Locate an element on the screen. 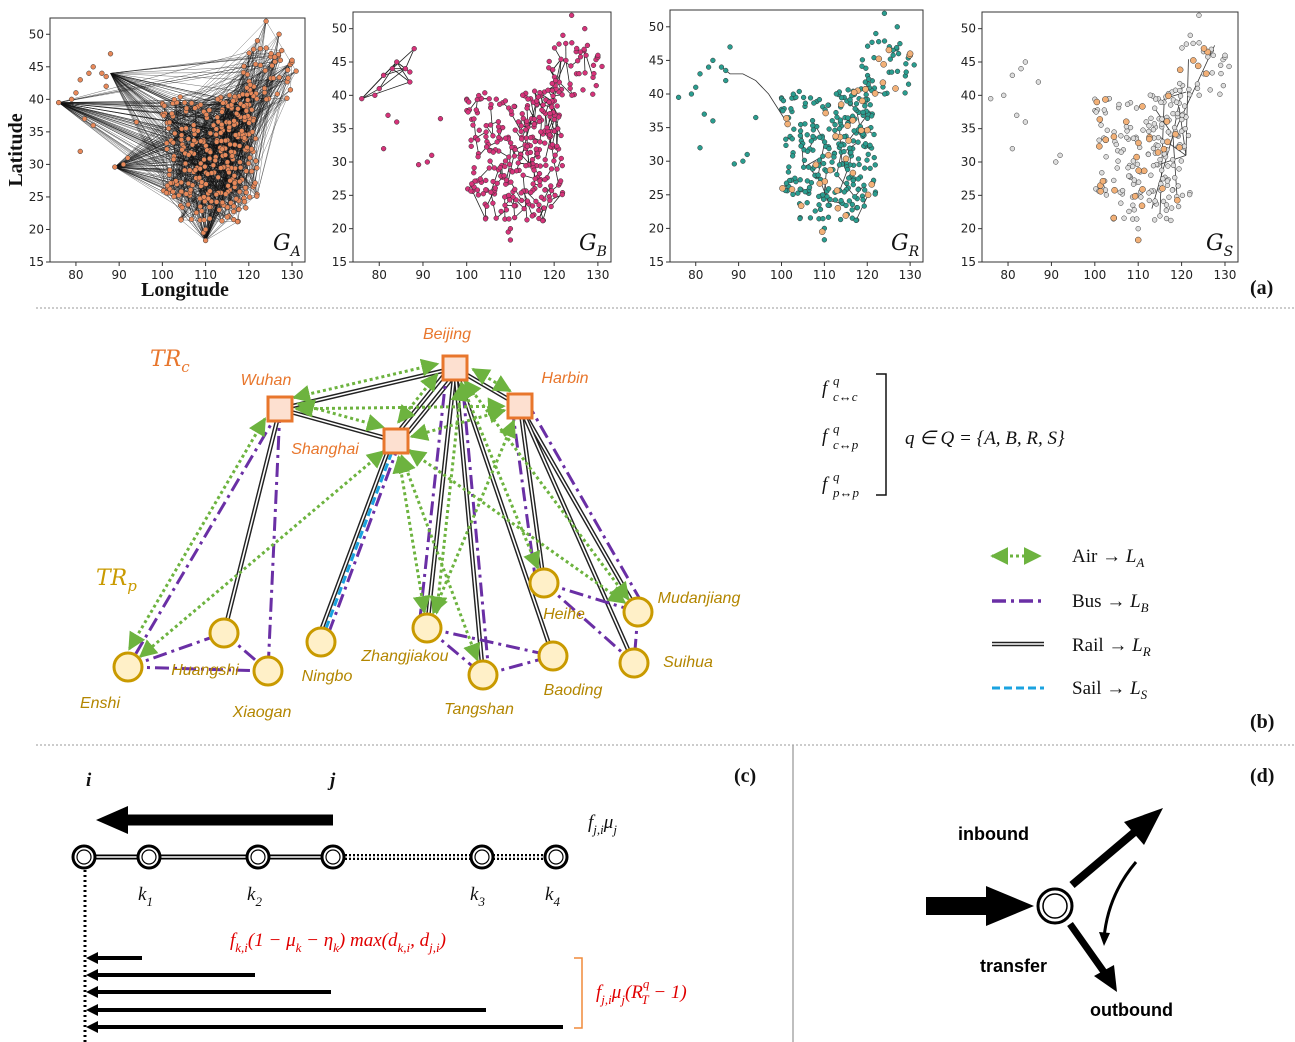 The image size is (1295, 1042). flow-types: f q c↔c f q c↔p f q p↔p q ∈ Q = {A, B, R, S} is located at coordinates (943, 436).